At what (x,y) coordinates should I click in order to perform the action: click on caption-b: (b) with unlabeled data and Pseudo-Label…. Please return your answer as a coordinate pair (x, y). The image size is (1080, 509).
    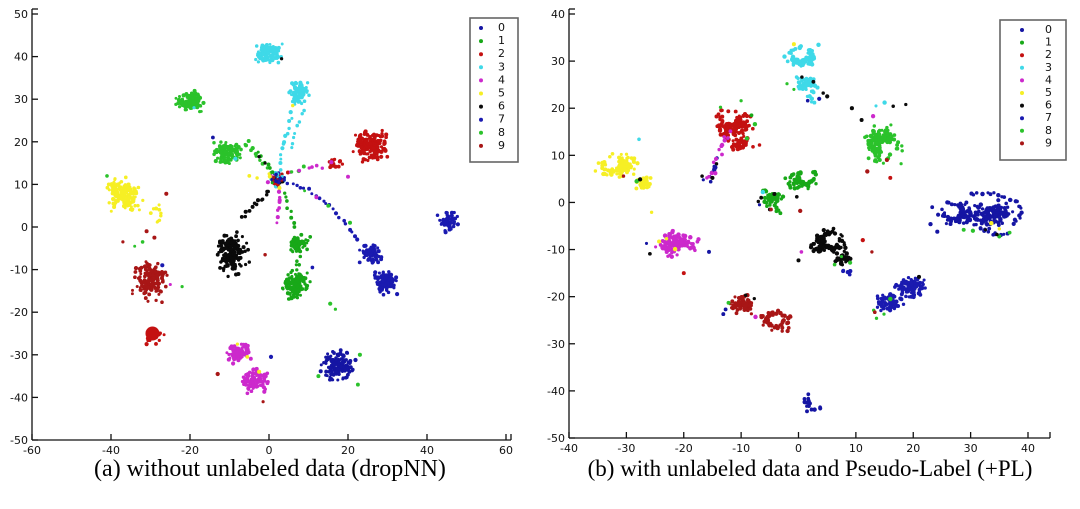
    Looking at the image, I should click on (810, 468).